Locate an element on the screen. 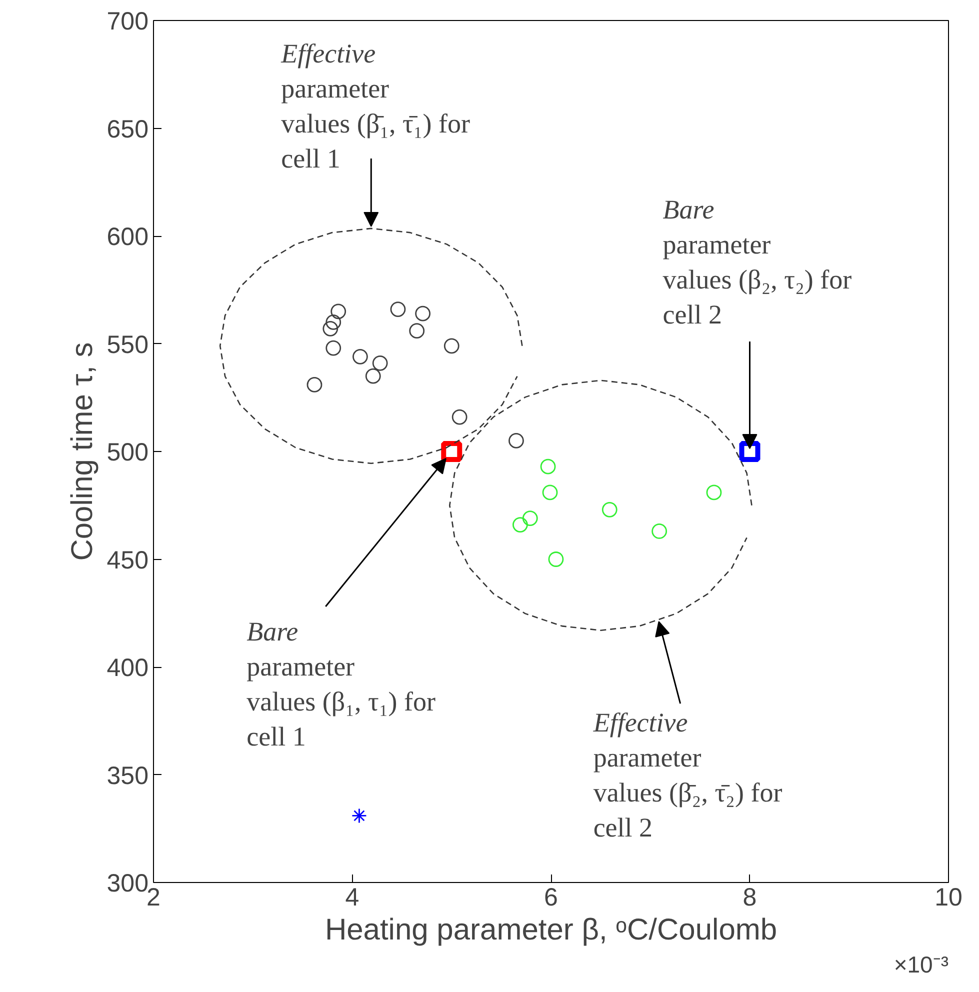 The height and width of the screenshot is (992, 979). text: ×10⁻³ is located at coordinates (921, 965).